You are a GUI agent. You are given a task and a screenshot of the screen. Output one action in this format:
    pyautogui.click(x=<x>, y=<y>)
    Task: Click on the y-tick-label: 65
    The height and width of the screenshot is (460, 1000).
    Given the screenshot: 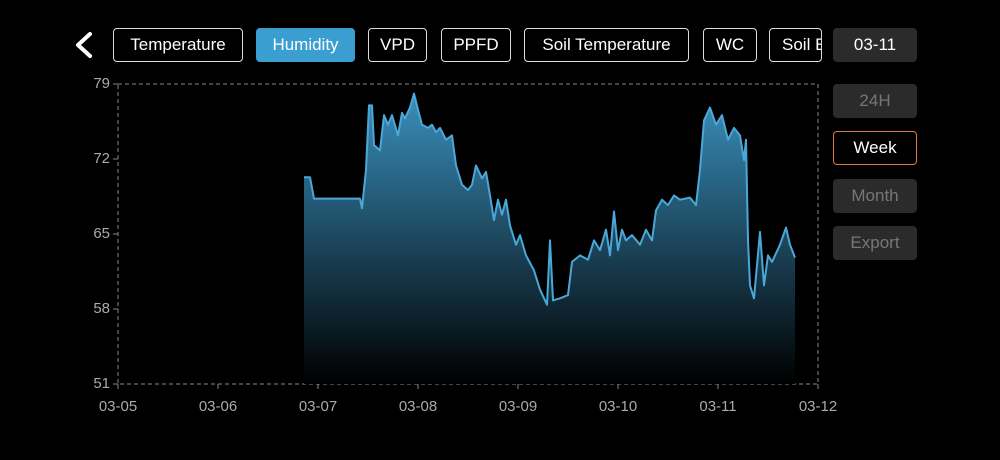 What is the action you would take?
    pyautogui.click(x=101, y=233)
    